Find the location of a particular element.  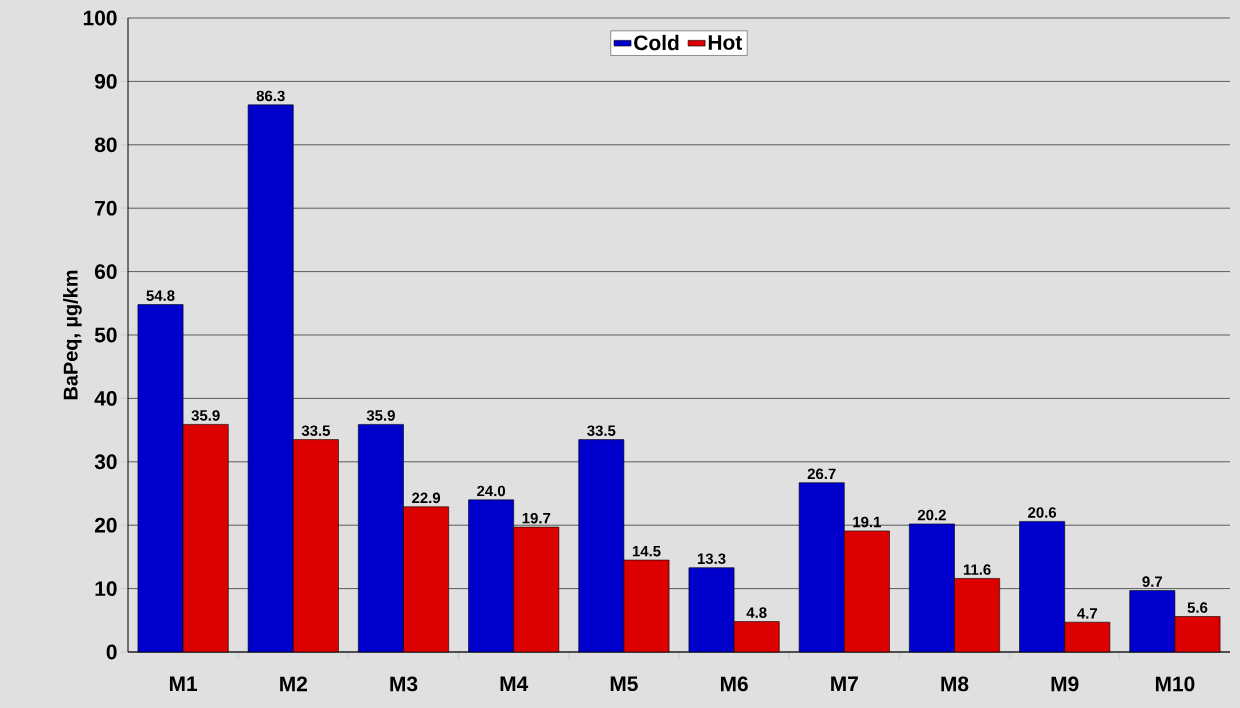

data-label: 4.8 is located at coordinates (756, 612).